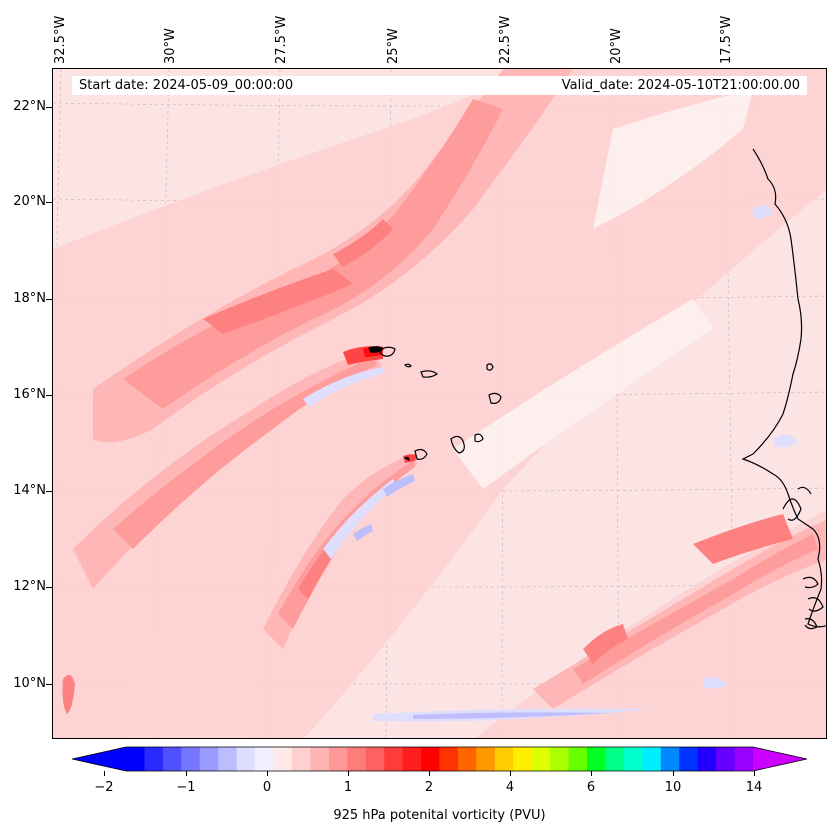 The width and height of the screenshot is (837, 836). Describe the element at coordinates (591, 787) in the screenshot. I see `colorbar-tick-label: 6` at that location.